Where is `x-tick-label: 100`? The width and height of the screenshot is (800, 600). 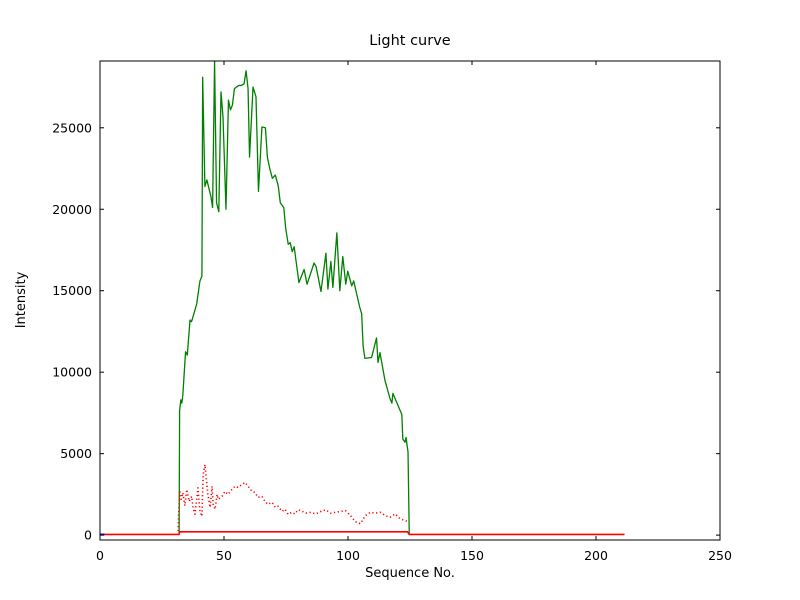 x-tick-label: 100 is located at coordinates (348, 555).